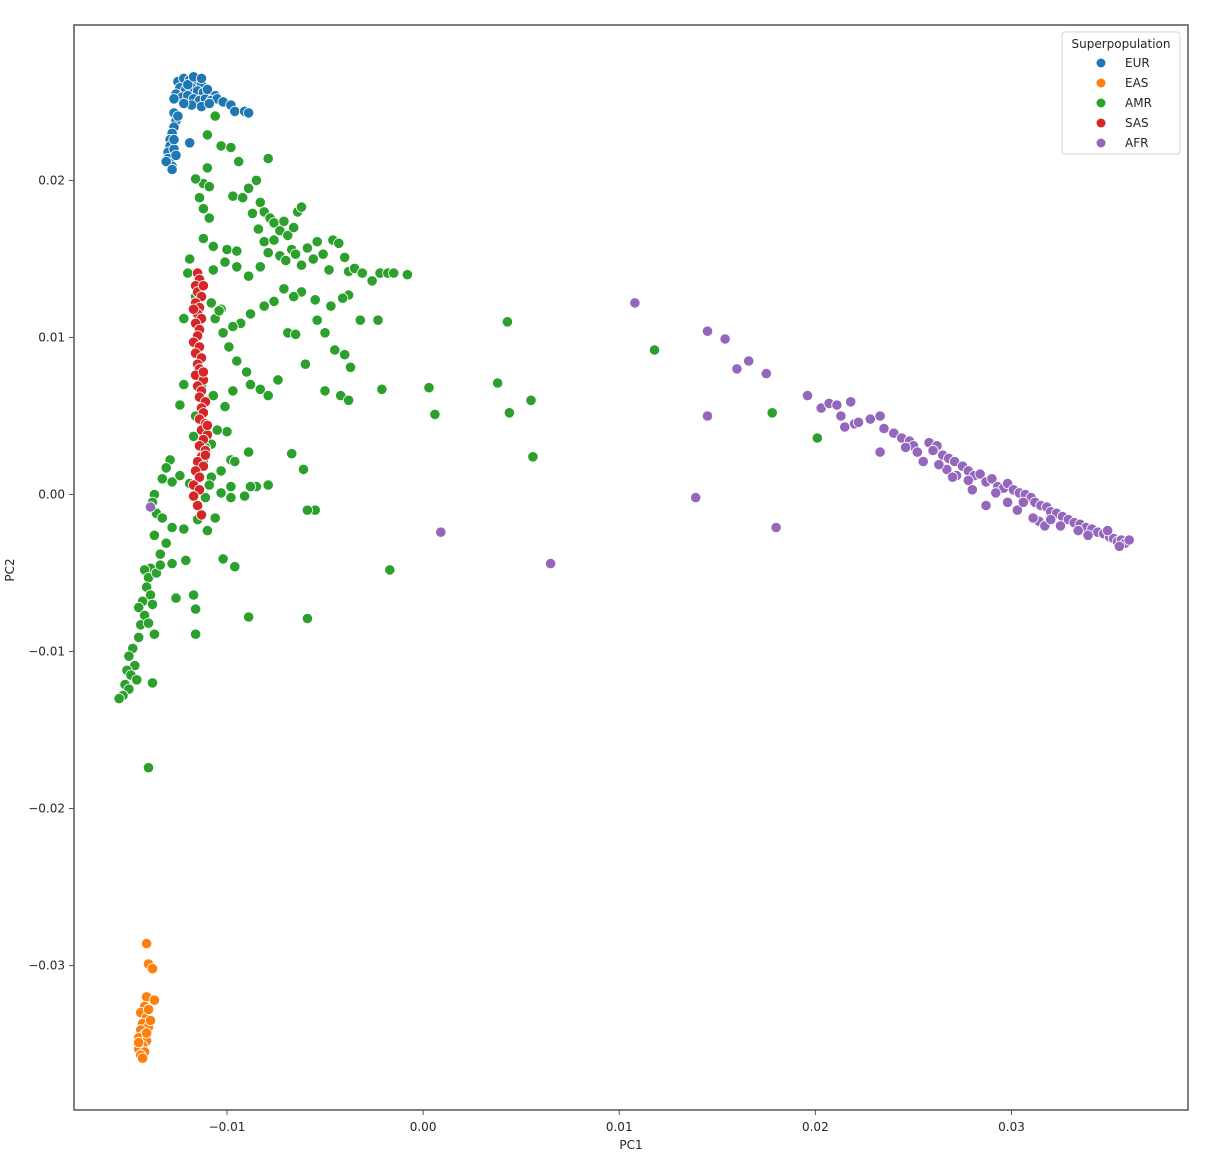  Describe the element at coordinates (1101, 123) in the screenshot. I see `legend-marker-sas-icon` at that location.